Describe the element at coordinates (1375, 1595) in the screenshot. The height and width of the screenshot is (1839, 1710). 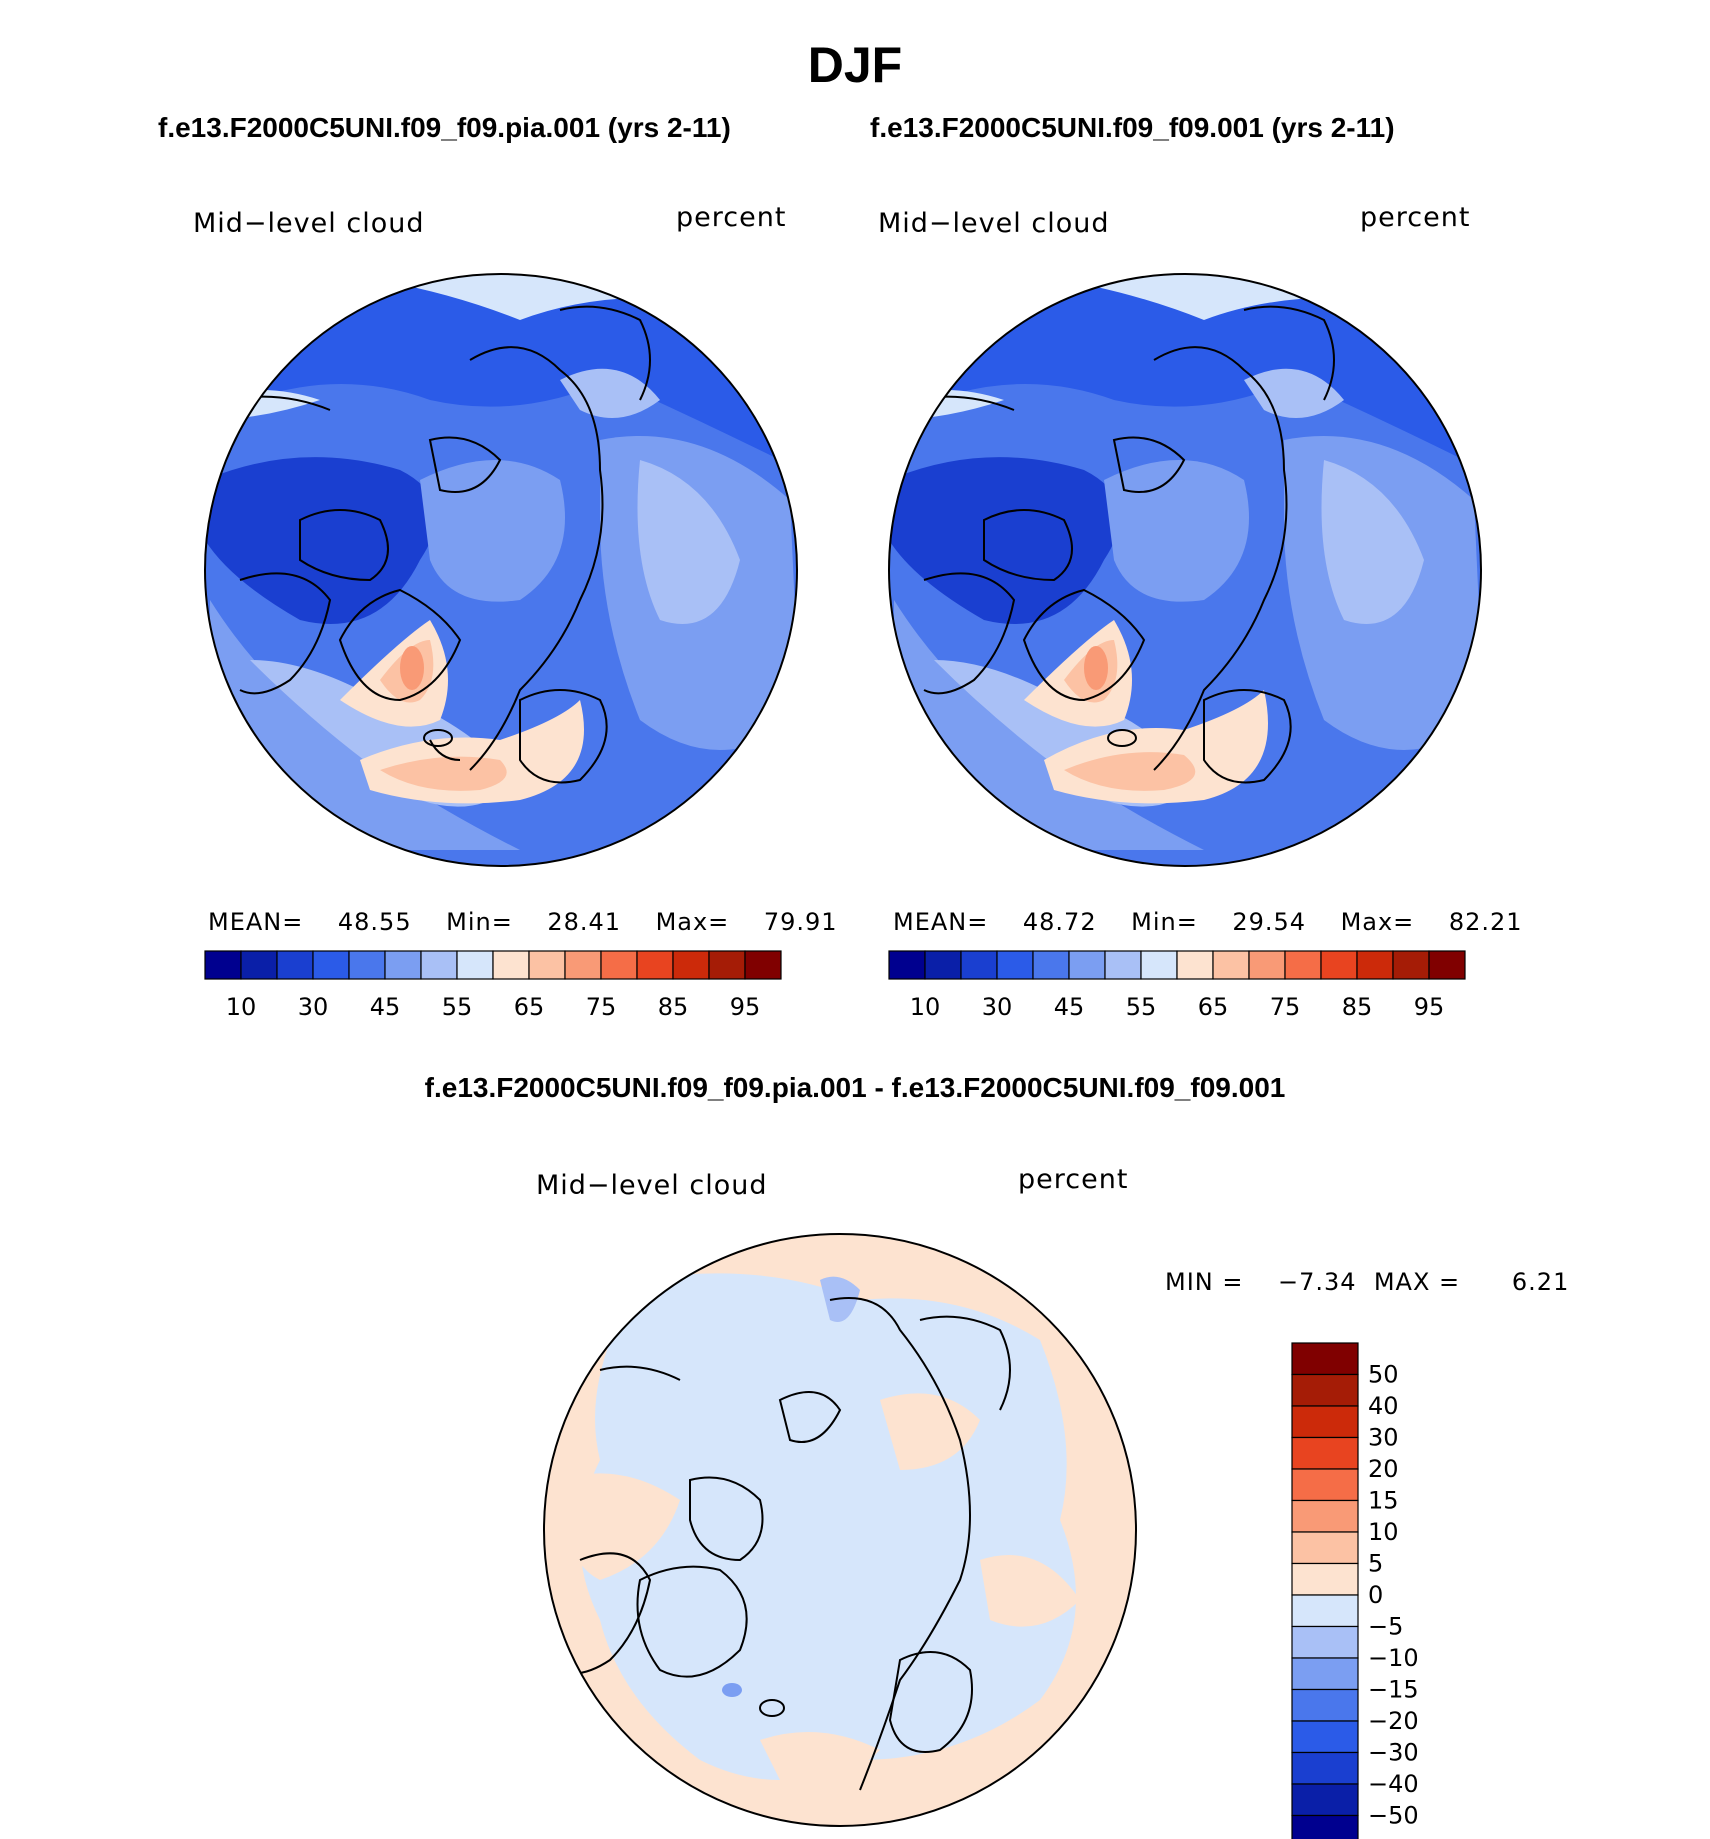
I see `colorbar-tick-label: 0` at that location.